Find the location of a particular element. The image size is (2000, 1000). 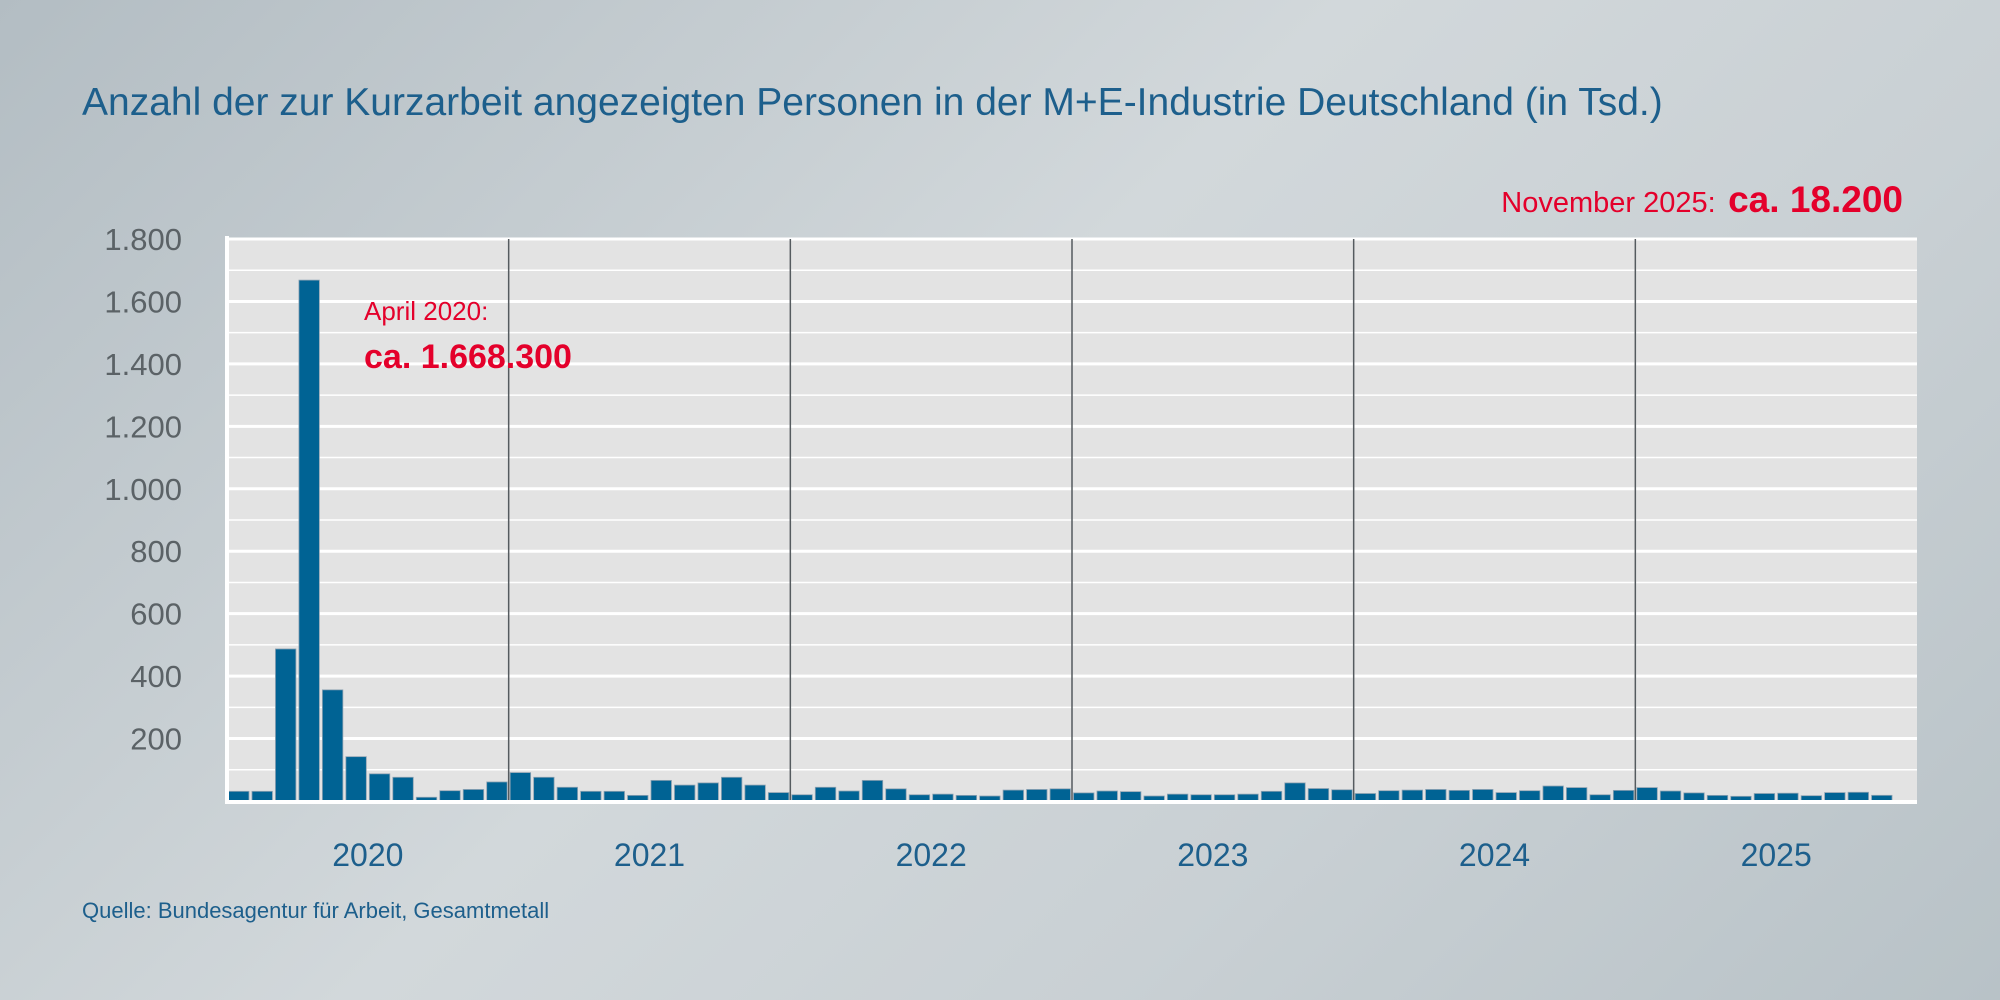

y-tick-labels: 200 400 600 800 1.000 1.200 1.400 1.600 1.800 is located at coordinates (143, 489).